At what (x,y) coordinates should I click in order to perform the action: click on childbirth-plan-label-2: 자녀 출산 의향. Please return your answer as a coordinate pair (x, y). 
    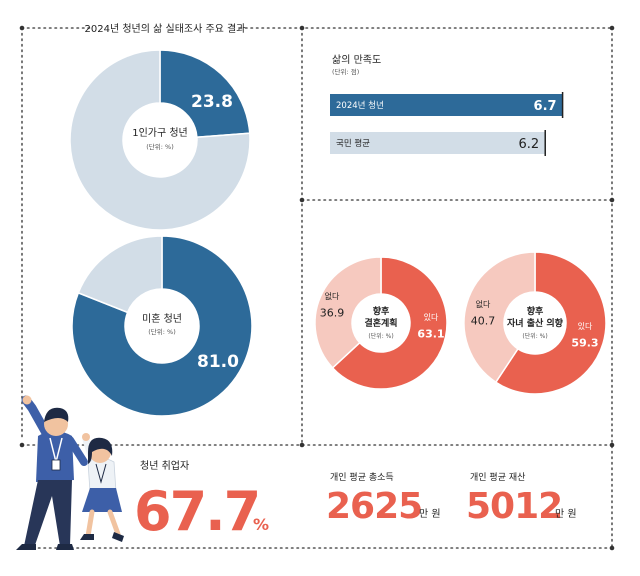
    Looking at the image, I should click on (535, 323).